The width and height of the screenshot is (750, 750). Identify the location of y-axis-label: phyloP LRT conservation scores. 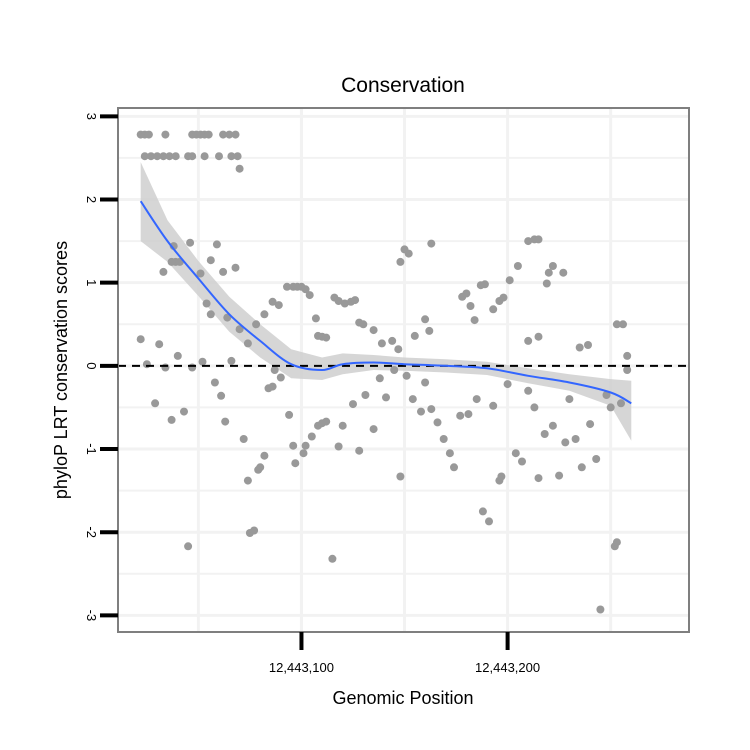
(61, 370).